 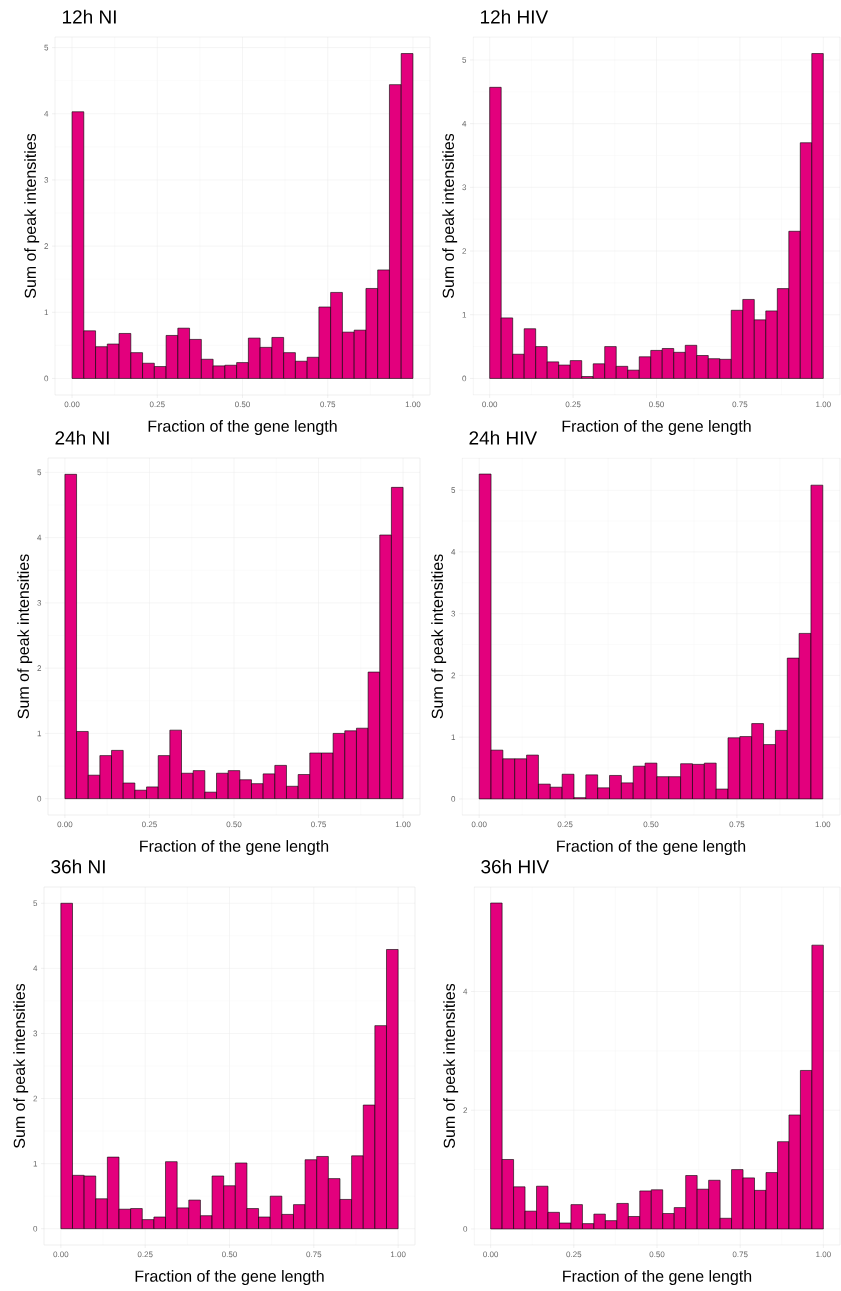 What do you see at coordinates (514, 16) in the screenshot?
I see `chart-title: 12h HIV` at bounding box center [514, 16].